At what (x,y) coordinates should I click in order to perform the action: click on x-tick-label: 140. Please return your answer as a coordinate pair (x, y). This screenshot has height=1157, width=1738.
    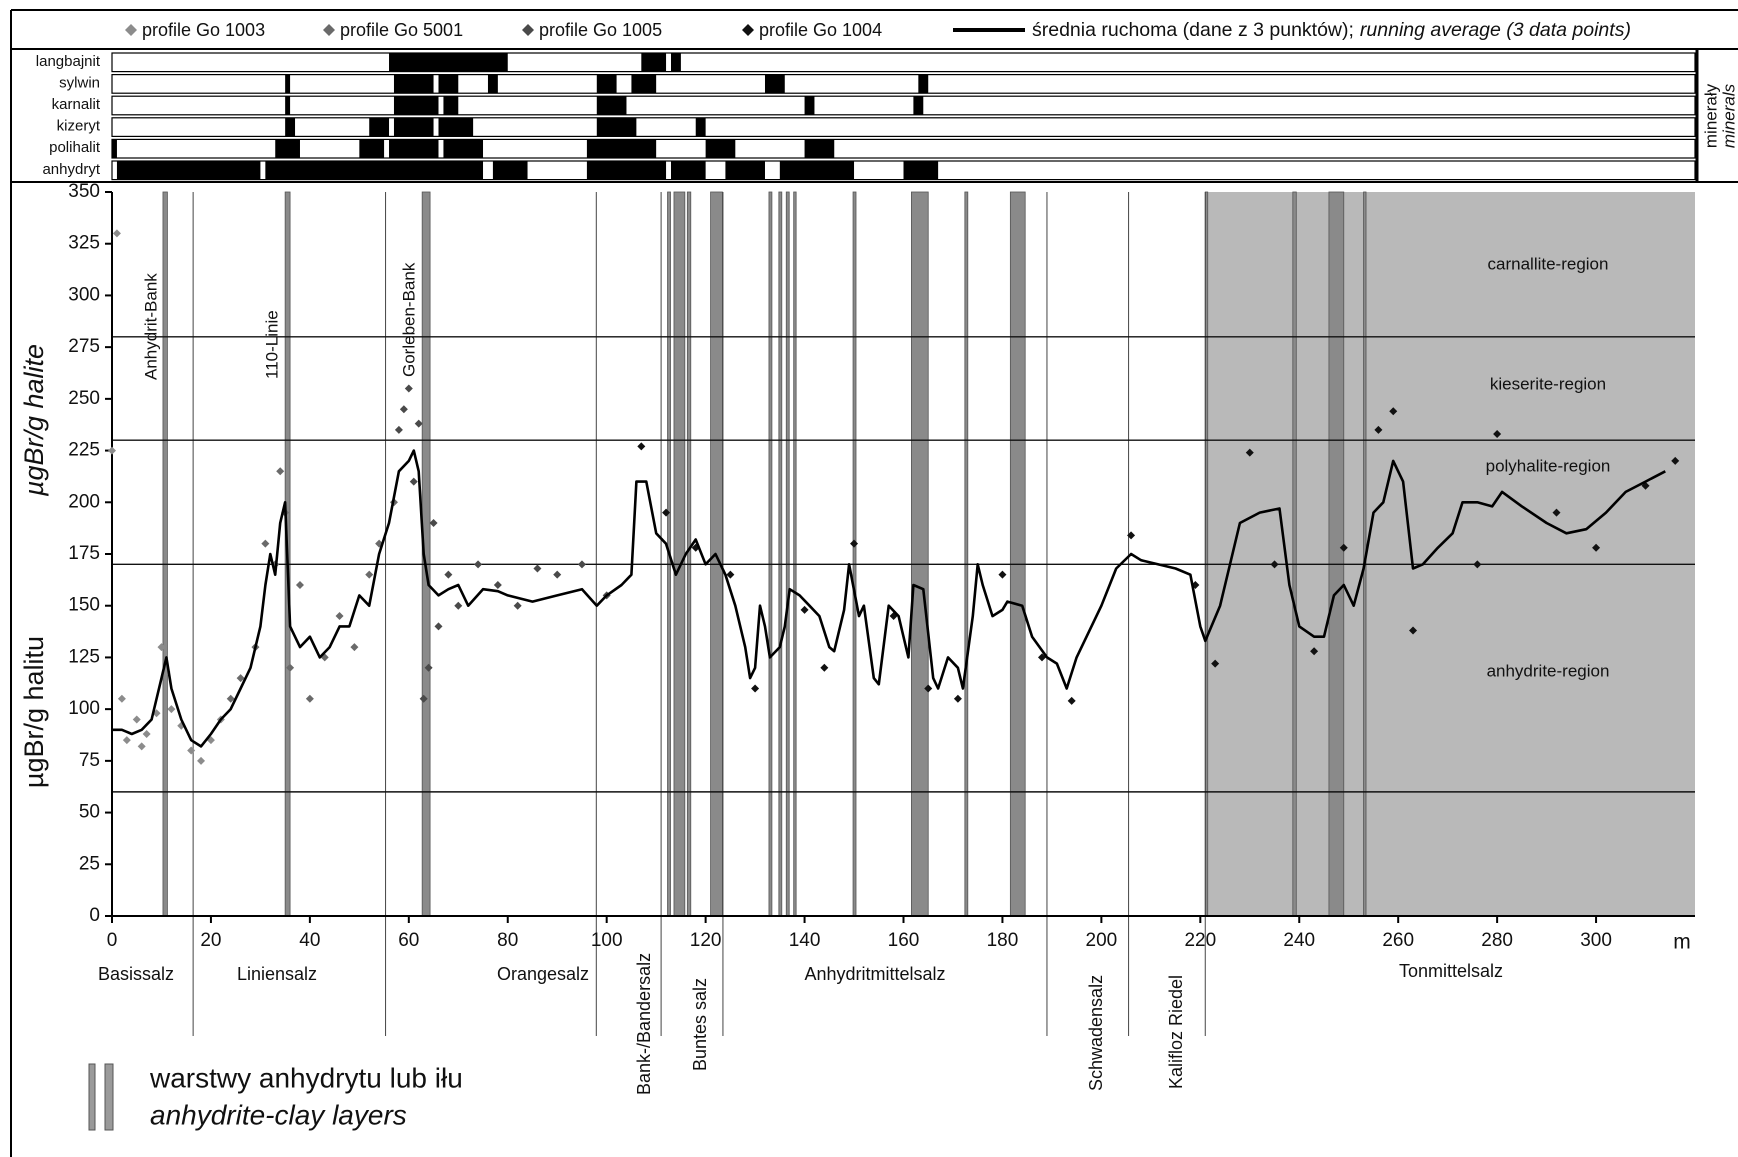
    Looking at the image, I should click on (805, 940).